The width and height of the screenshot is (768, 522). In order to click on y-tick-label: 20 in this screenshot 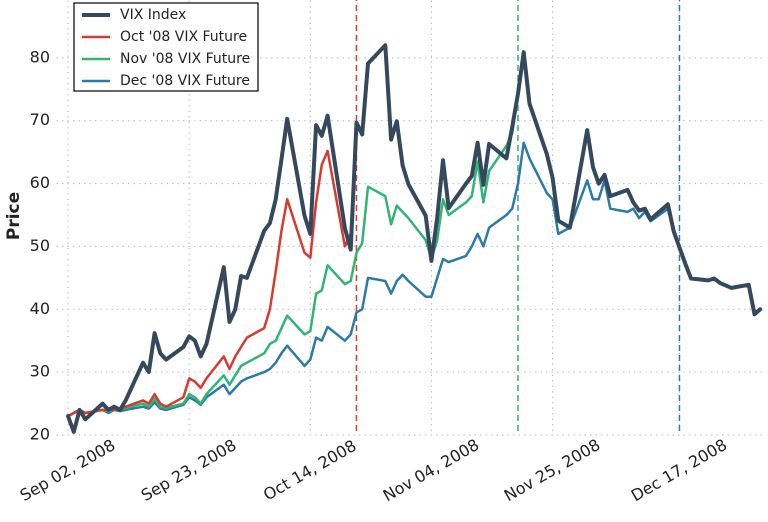, I will do `click(40, 434)`.